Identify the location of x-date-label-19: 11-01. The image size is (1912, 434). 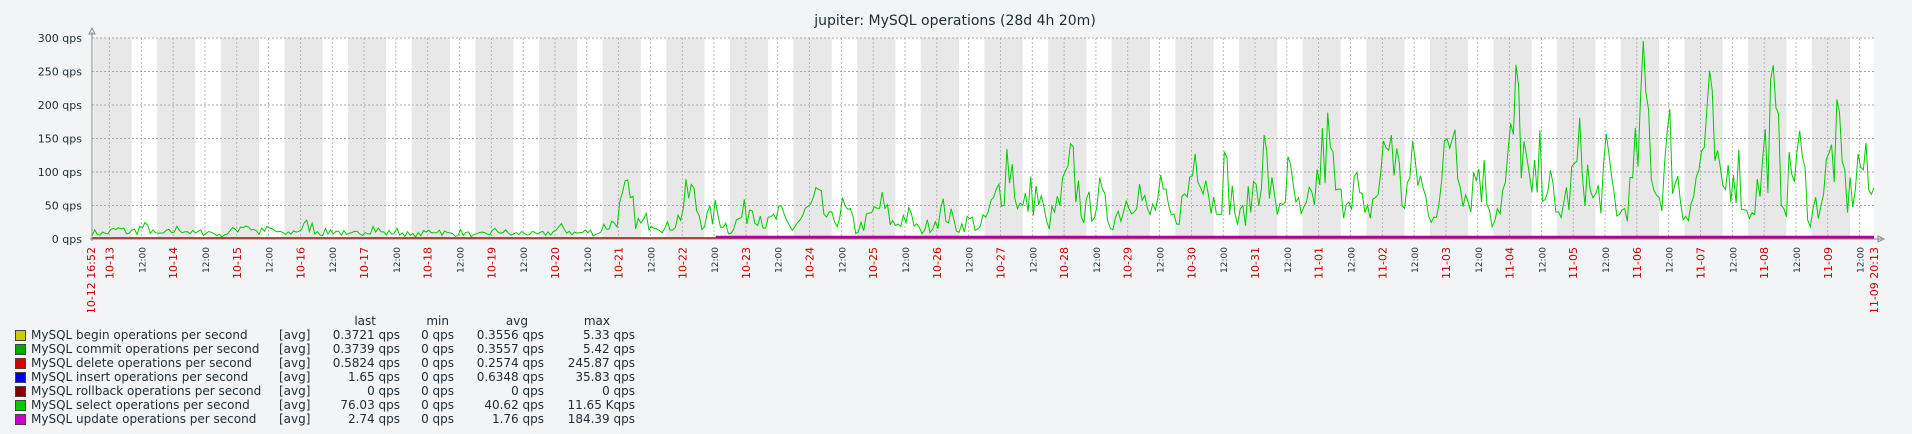
(1319, 263).